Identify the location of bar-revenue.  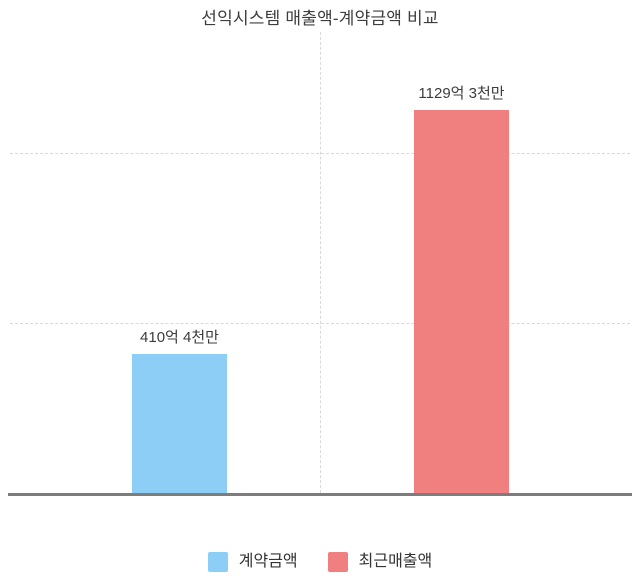
(461, 301).